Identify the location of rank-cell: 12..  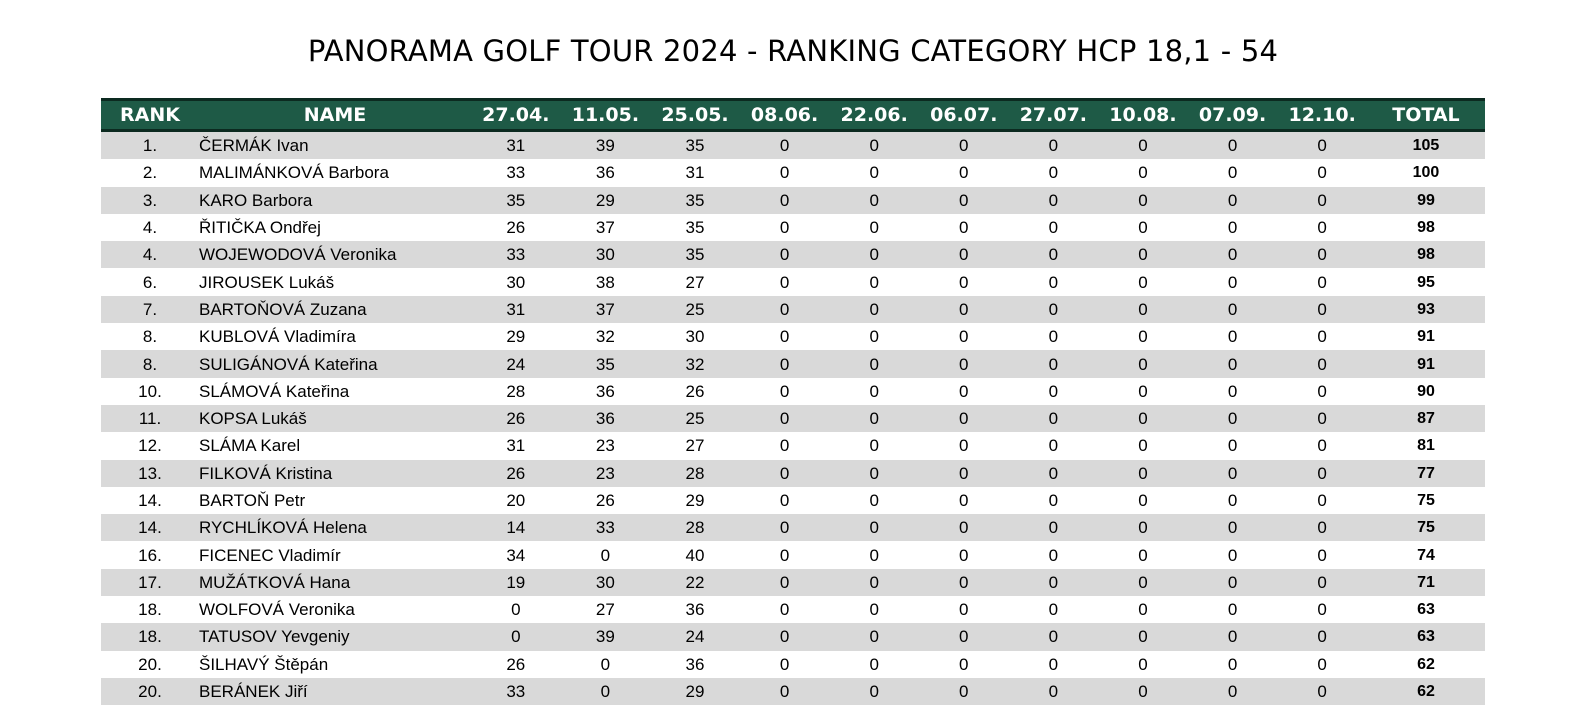
(150, 446).